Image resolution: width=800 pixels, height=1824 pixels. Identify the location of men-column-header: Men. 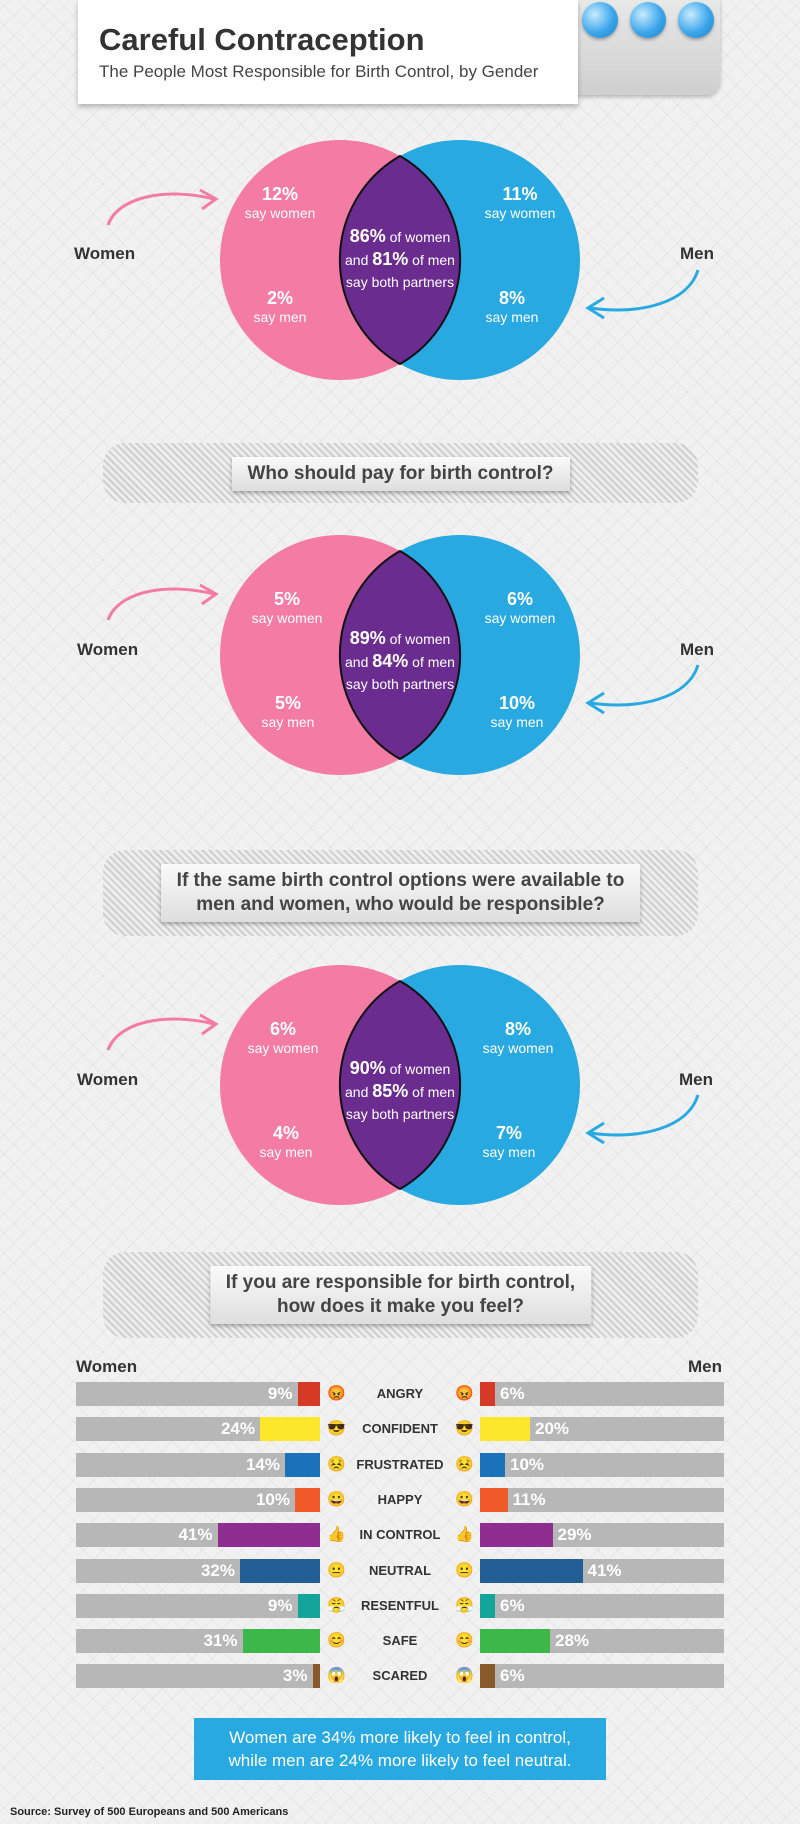
(705, 1366).